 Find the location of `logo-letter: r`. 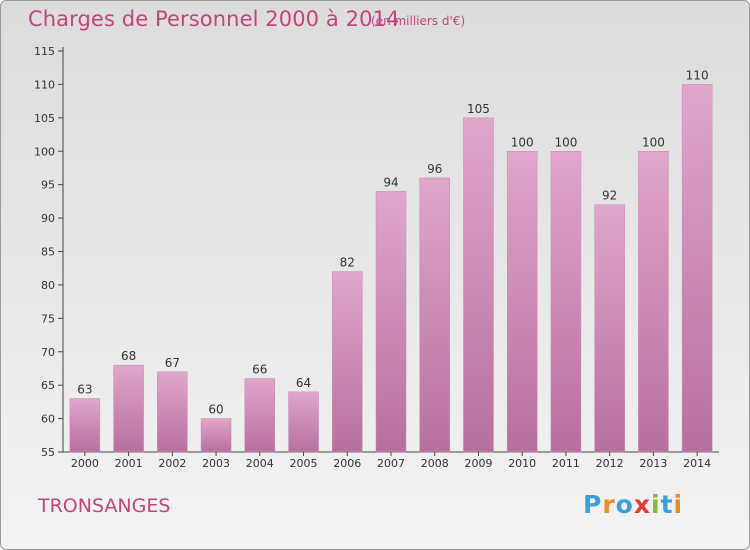

logo-letter: r is located at coordinates (609, 504).